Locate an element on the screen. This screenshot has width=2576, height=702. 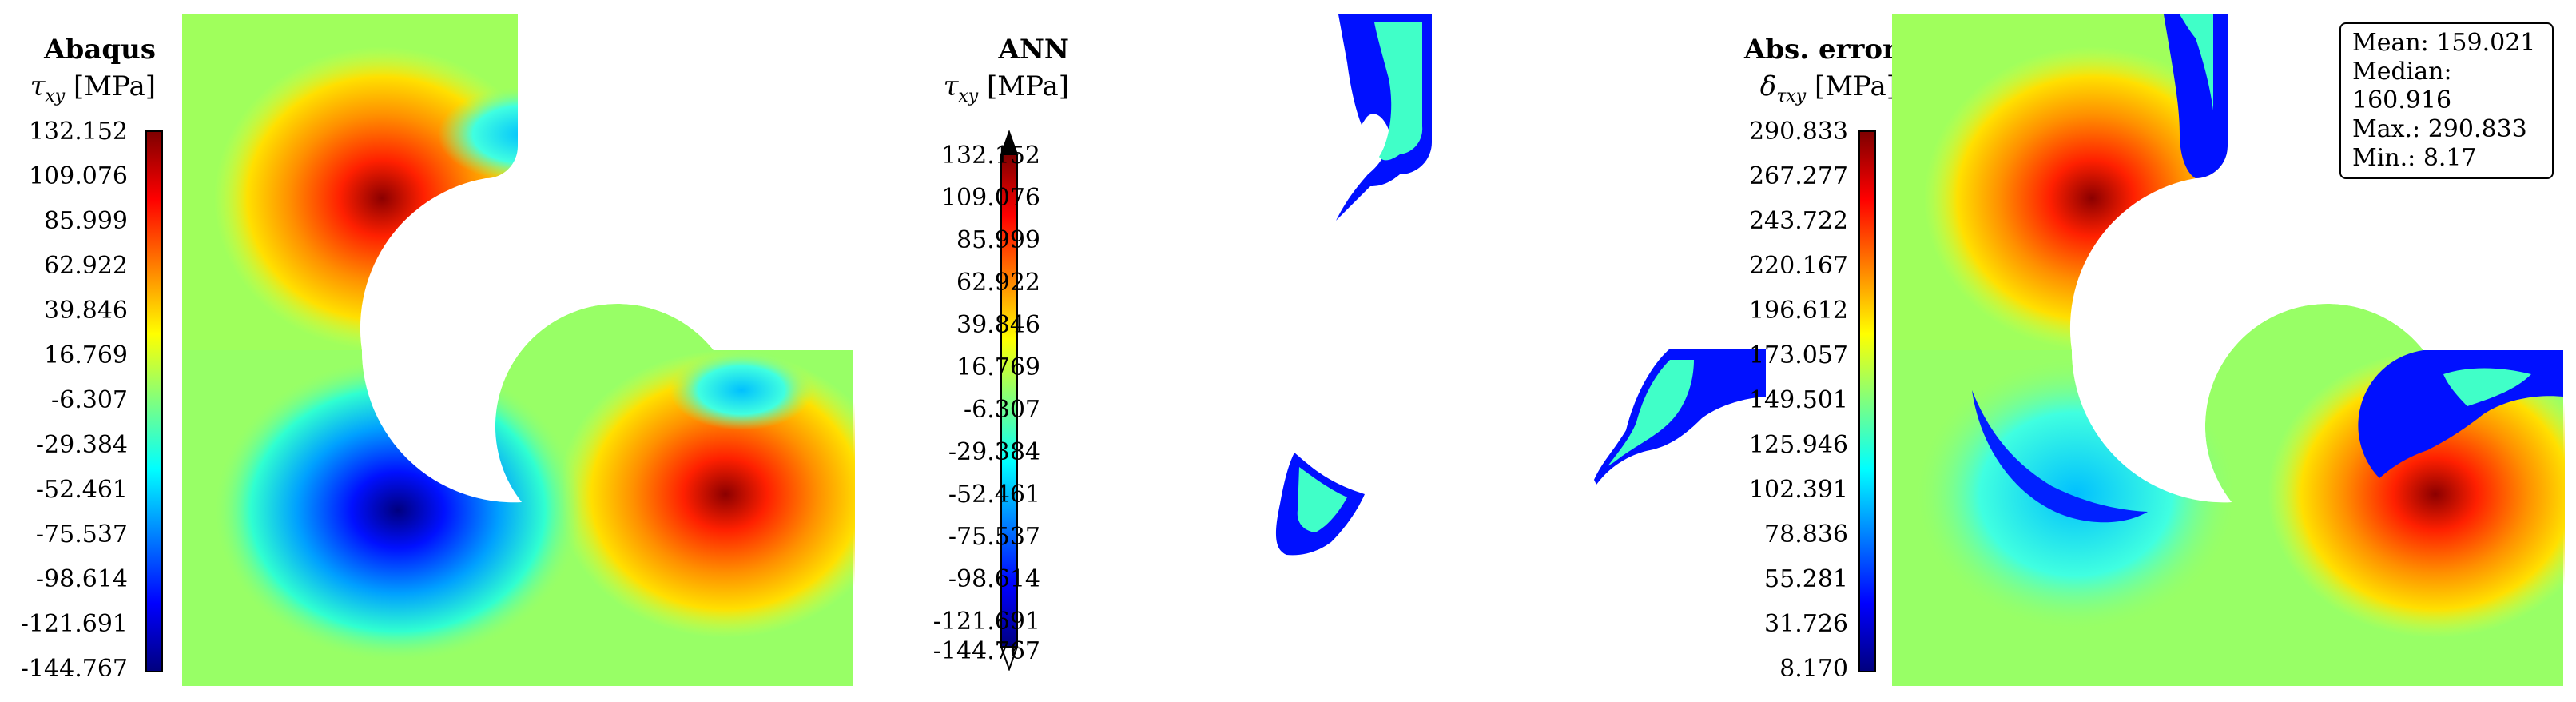
ann-region-right is located at coordinates (1680, 417).